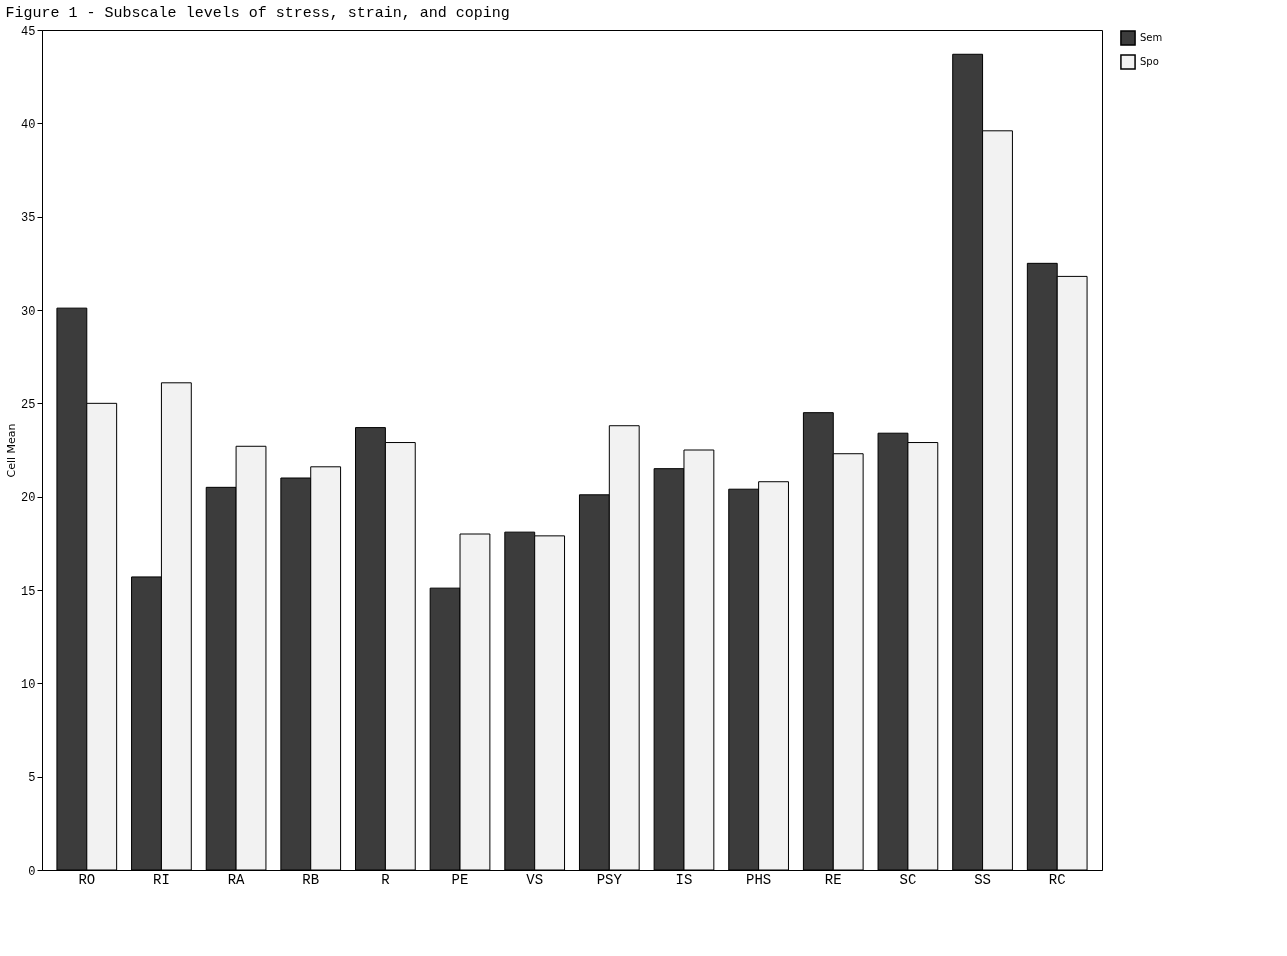  Describe the element at coordinates (684, 879) in the screenshot. I see `x-tick-label: IS` at that location.